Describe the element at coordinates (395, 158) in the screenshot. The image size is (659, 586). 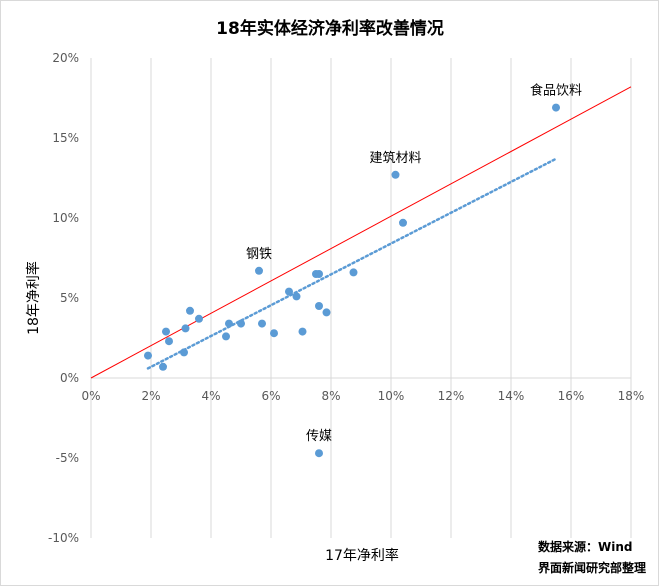
I see `point-annotation: 建筑材料` at that location.